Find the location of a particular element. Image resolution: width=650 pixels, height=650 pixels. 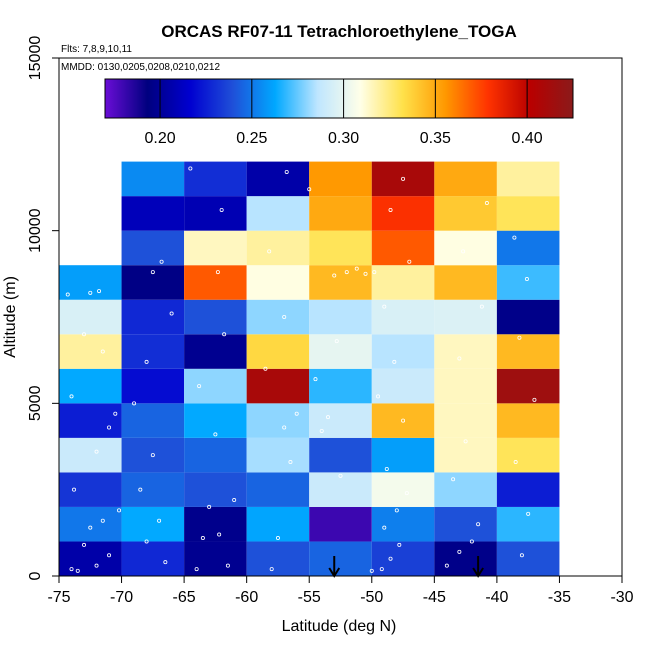

x-tick-label: -50 is located at coordinates (371, 597).